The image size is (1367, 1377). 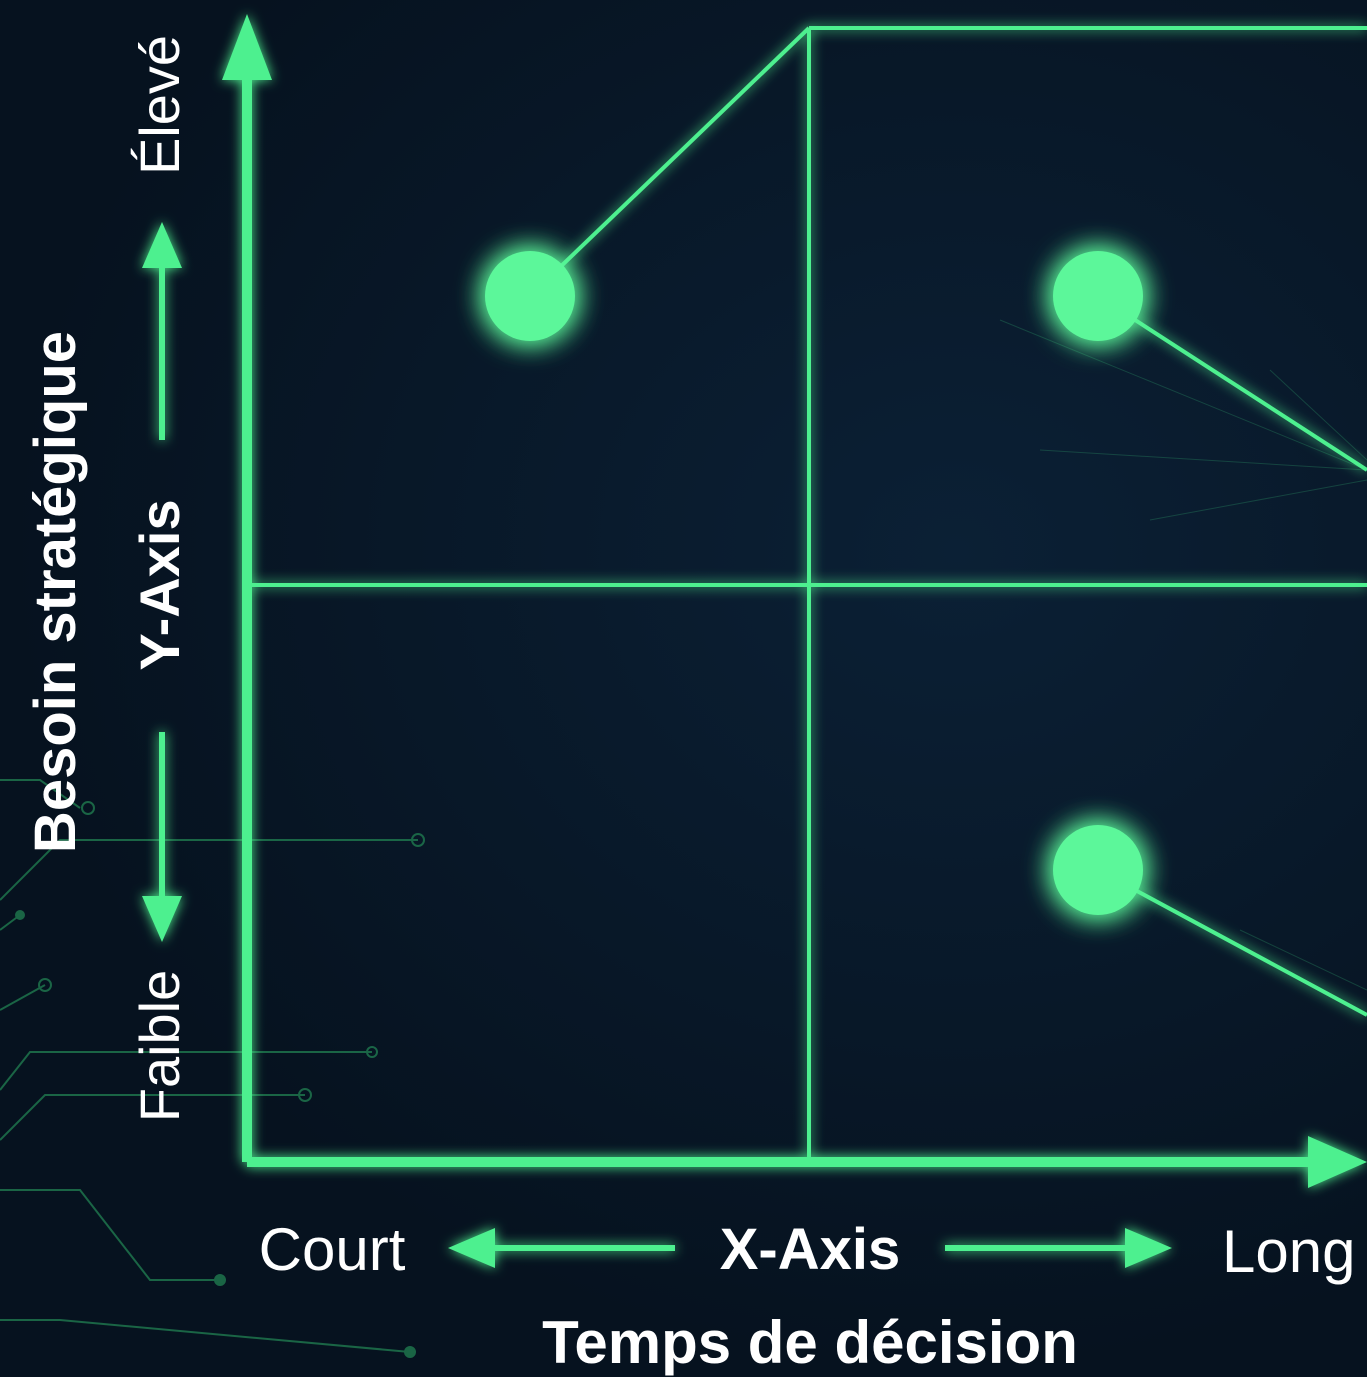 What do you see at coordinates (159, 105) in the screenshot?
I see `y-axis-high-label: Élevé` at bounding box center [159, 105].